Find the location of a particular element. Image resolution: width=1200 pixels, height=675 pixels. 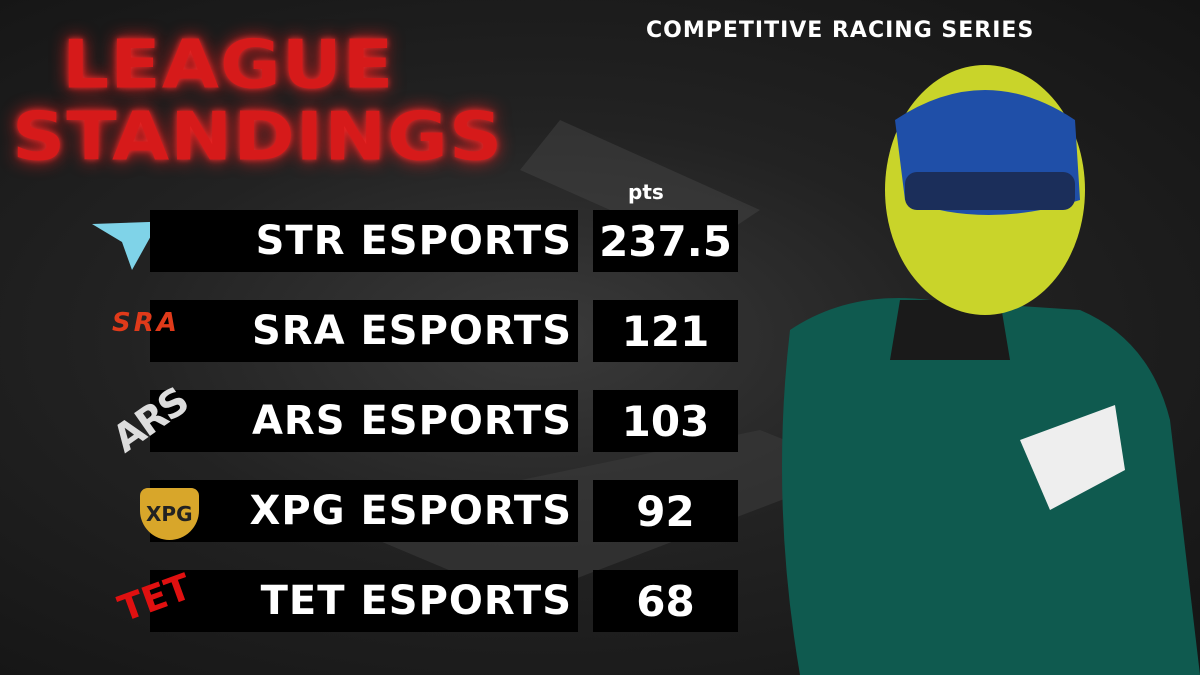

title-line: STANDINGS is located at coordinates (258, 137).